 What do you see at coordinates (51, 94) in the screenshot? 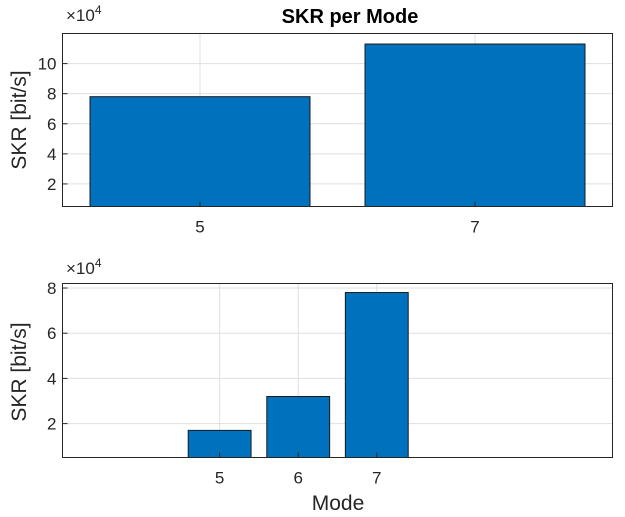
I see `top-y-tick-label: 8` at bounding box center [51, 94].